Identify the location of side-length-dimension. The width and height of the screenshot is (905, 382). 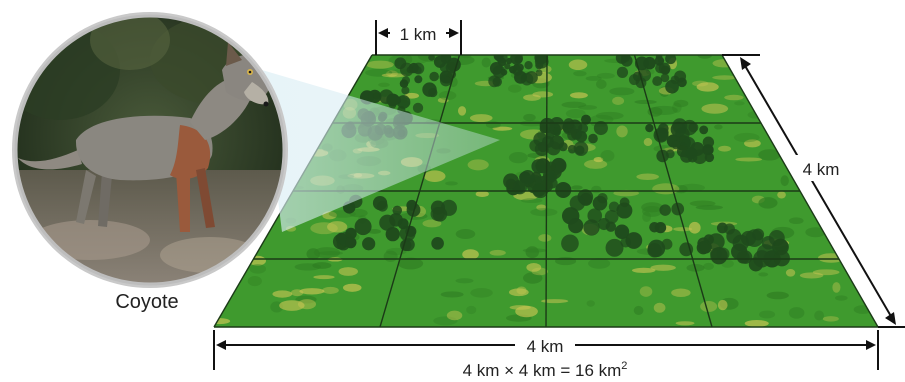
(813, 191).